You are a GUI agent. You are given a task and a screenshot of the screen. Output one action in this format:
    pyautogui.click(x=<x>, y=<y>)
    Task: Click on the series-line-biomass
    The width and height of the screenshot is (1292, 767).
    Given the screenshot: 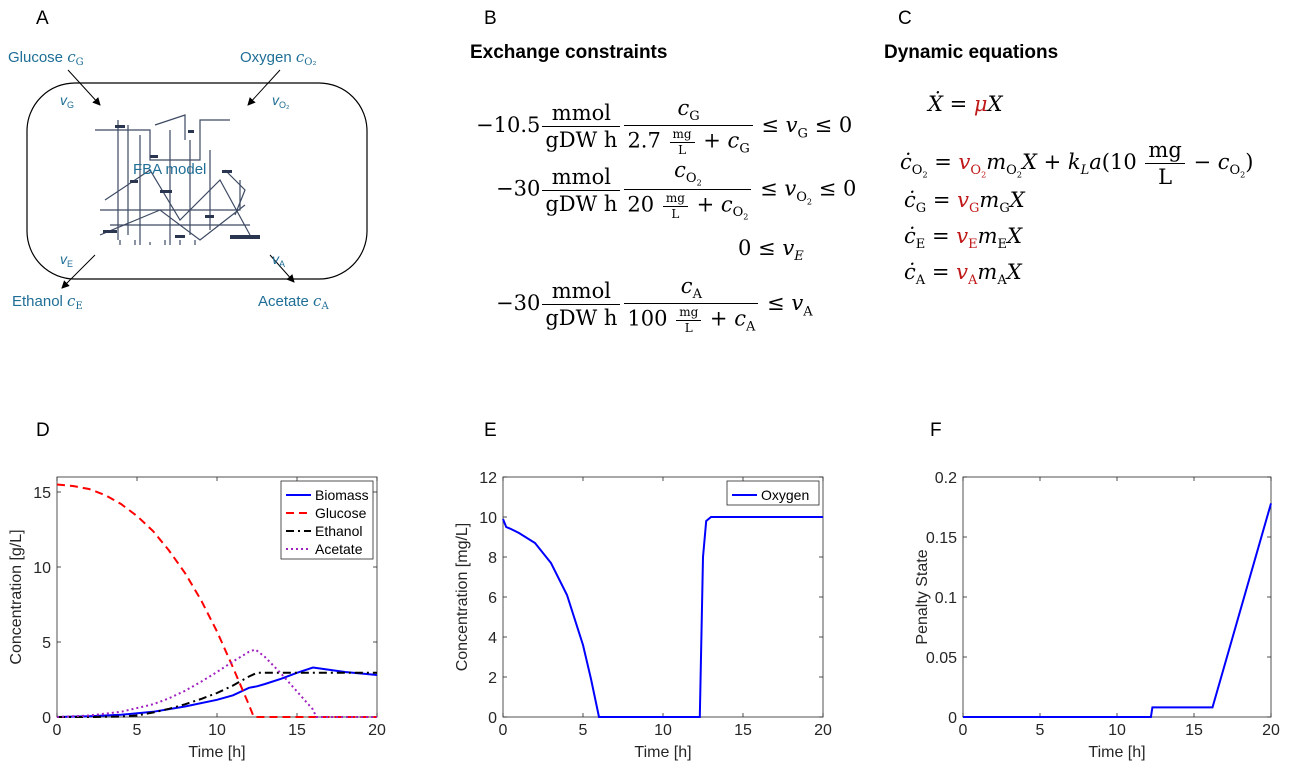 What is the action you would take?
    pyautogui.click(x=217, y=692)
    